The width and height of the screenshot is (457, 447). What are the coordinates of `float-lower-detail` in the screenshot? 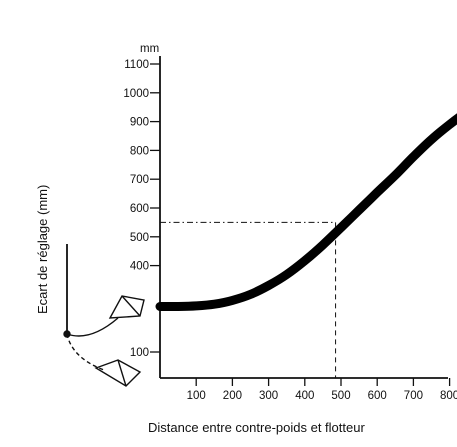 It's located at (122, 373).